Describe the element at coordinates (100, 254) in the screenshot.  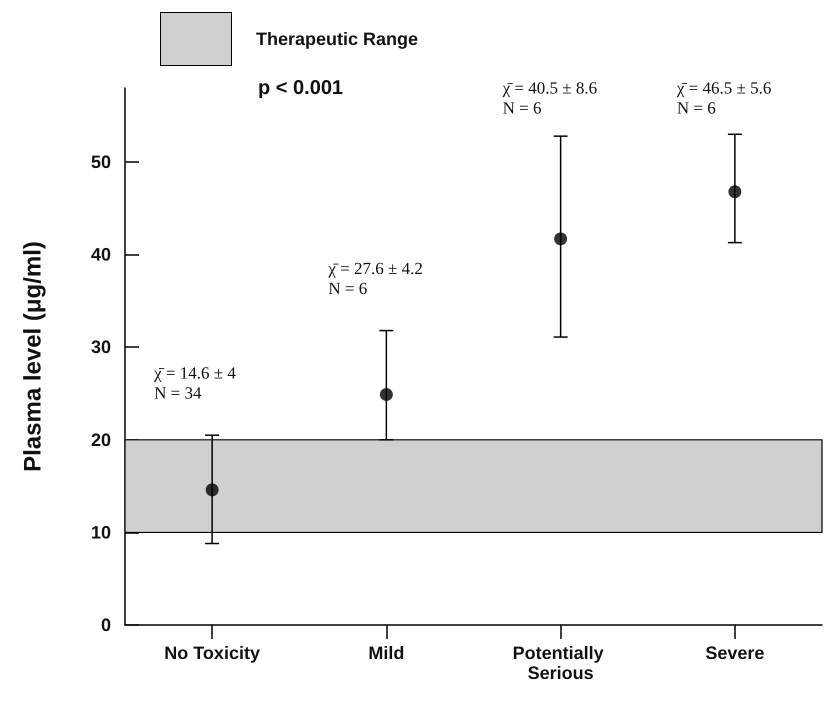
I see `y-tick-label: 40` at that location.